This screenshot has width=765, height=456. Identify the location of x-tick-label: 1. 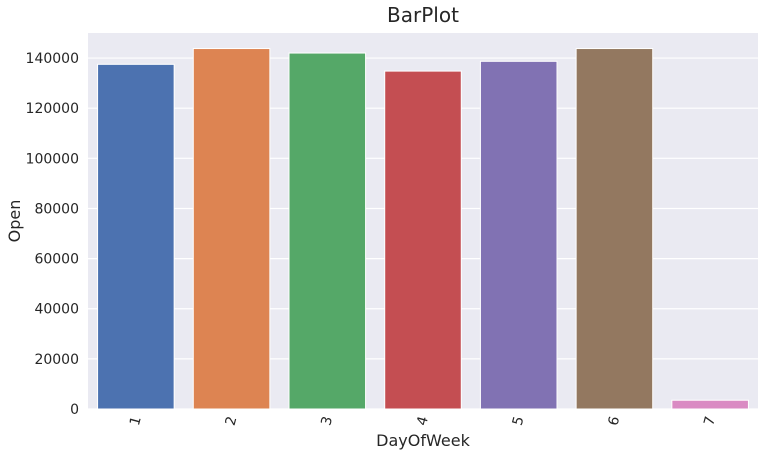
(136, 421).